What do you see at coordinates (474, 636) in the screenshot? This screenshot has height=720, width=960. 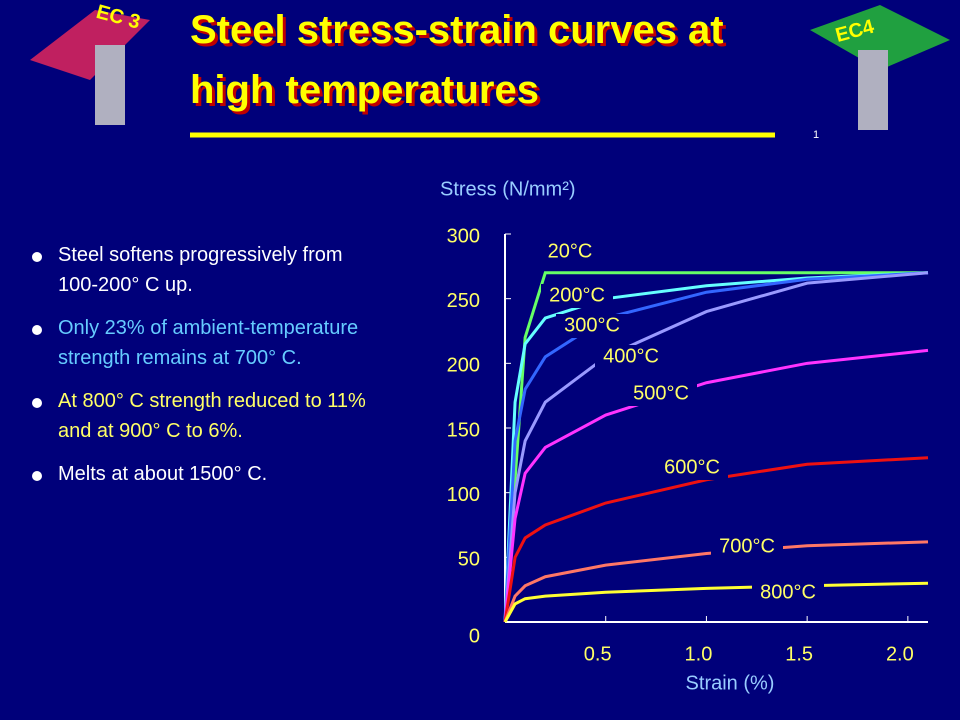 I see `y-tick-label: 0` at bounding box center [474, 636].